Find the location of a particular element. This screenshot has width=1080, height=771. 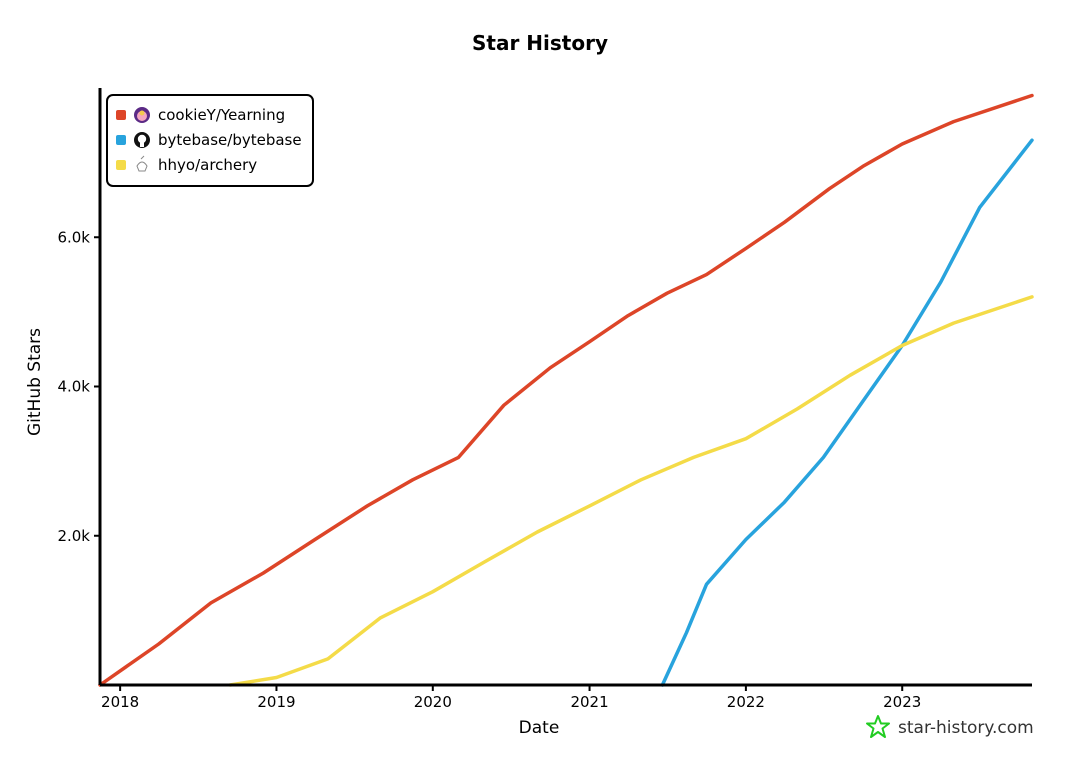

x-tick-label: 2021 is located at coordinates (589, 702).